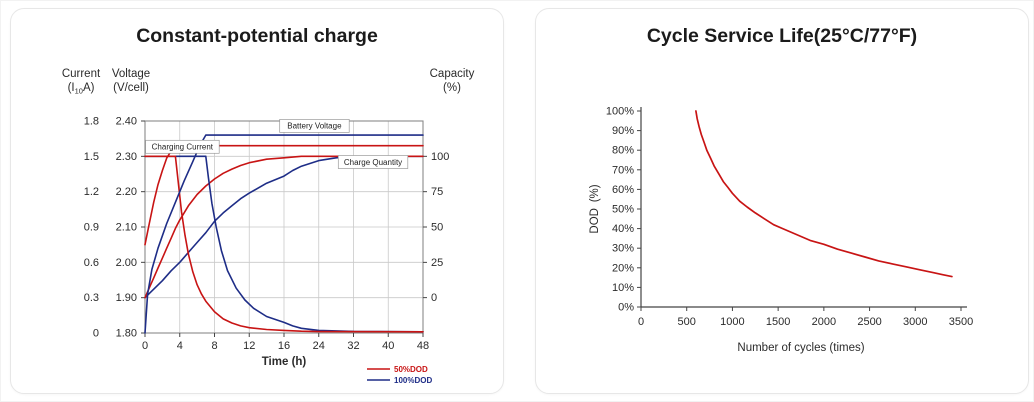 This screenshot has height=402, width=1034. I want to click on time-tick-label: 4, so click(180, 346).